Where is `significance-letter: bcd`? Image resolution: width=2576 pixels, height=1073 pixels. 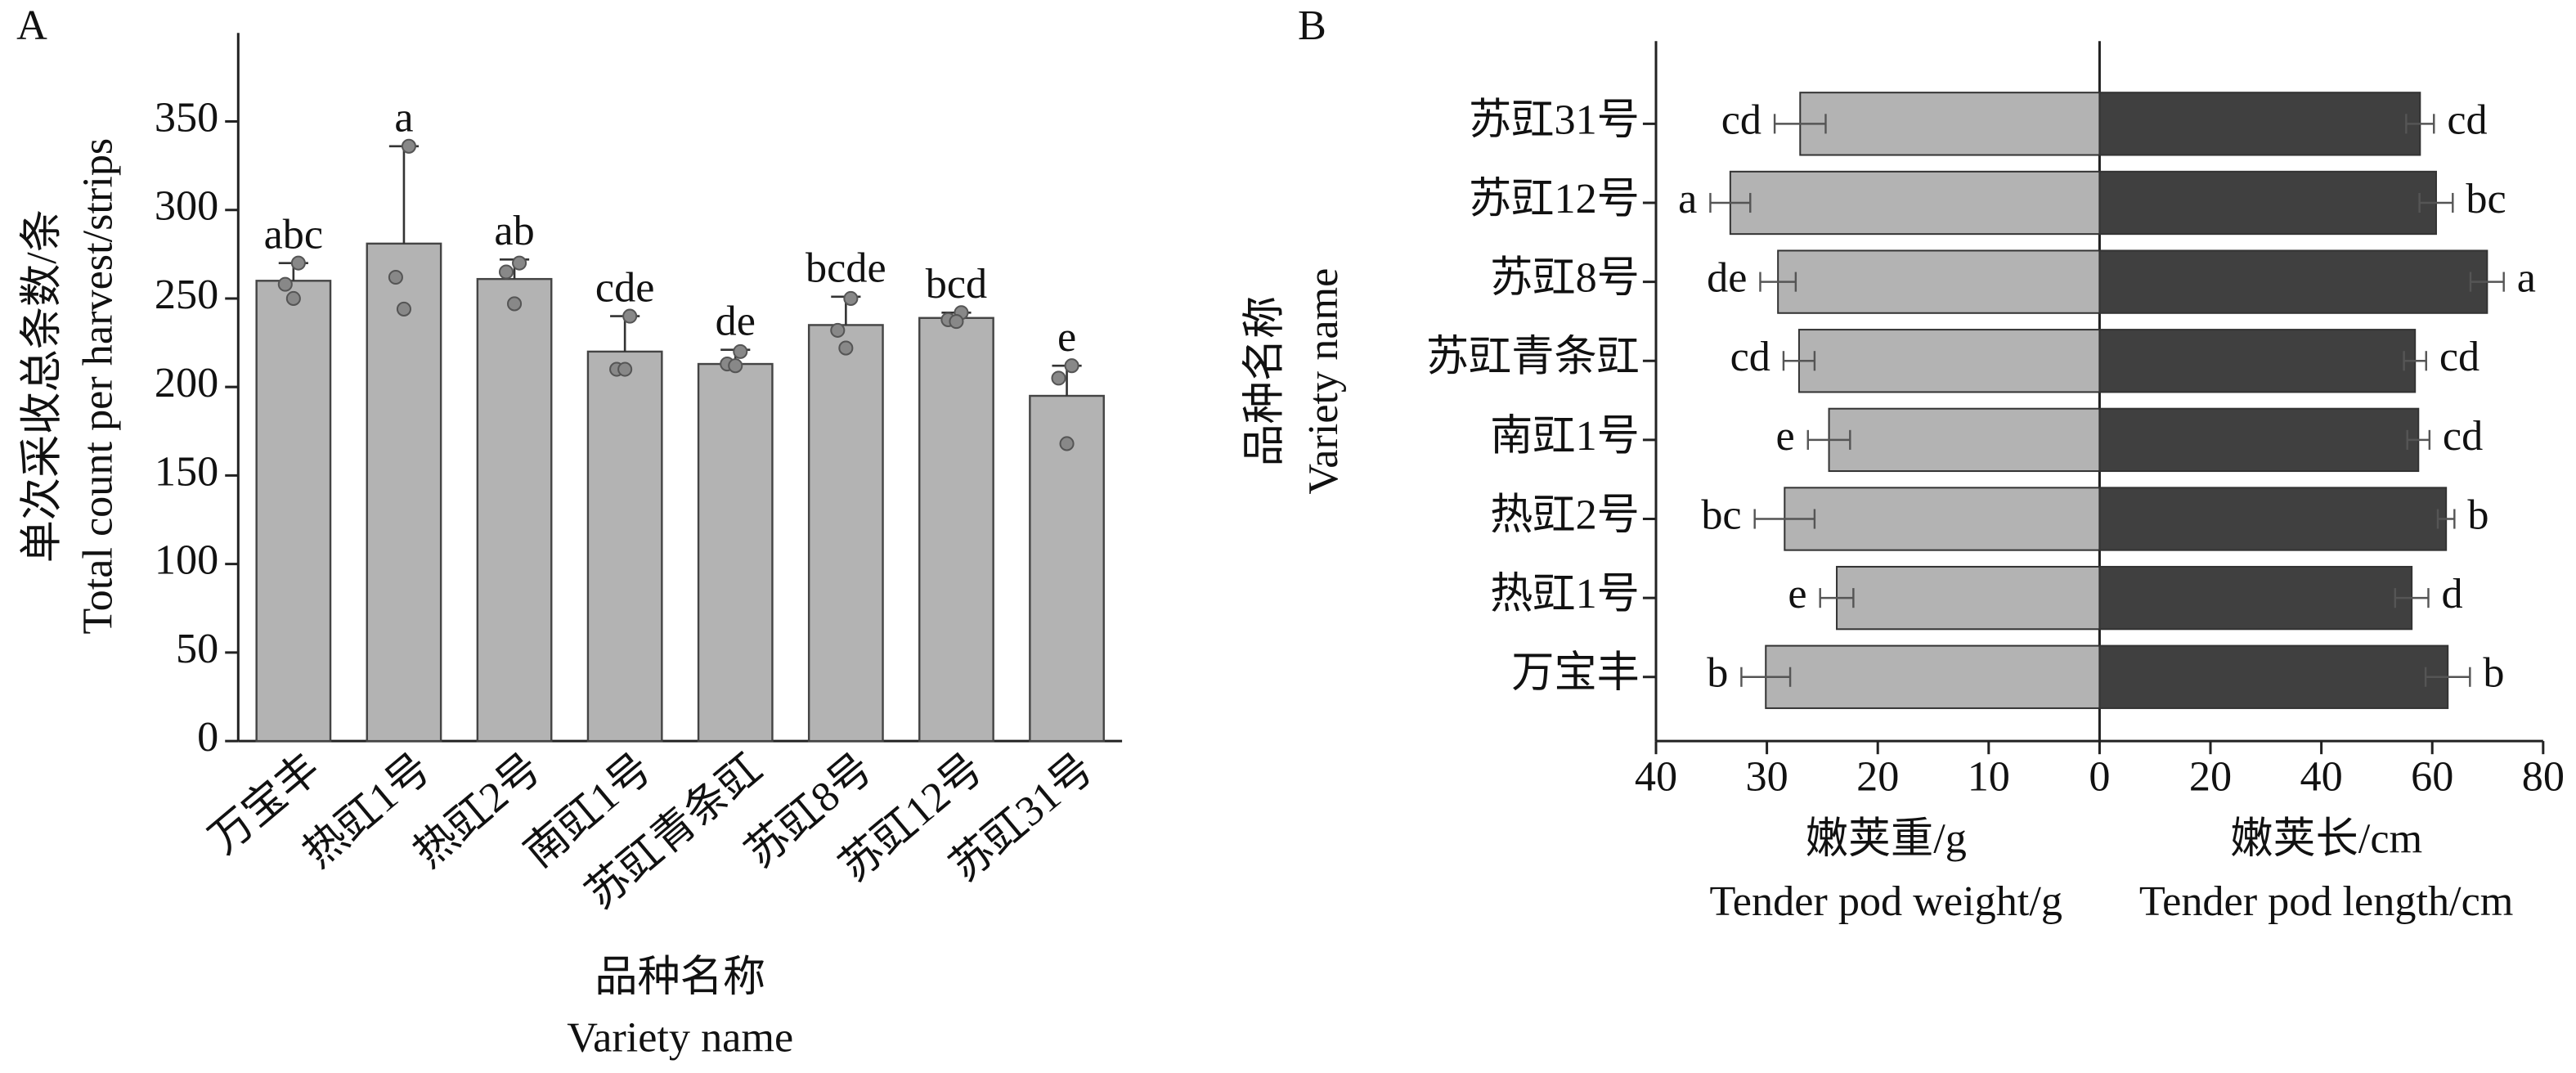 significance-letter: bcd is located at coordinates (956, 284).